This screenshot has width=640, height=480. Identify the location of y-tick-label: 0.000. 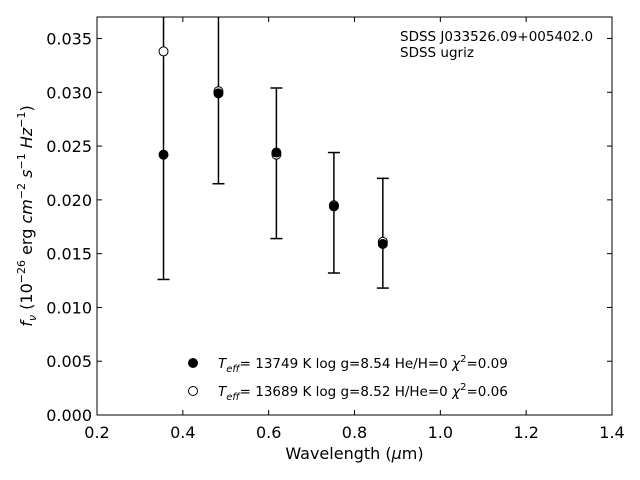
(69, 415).